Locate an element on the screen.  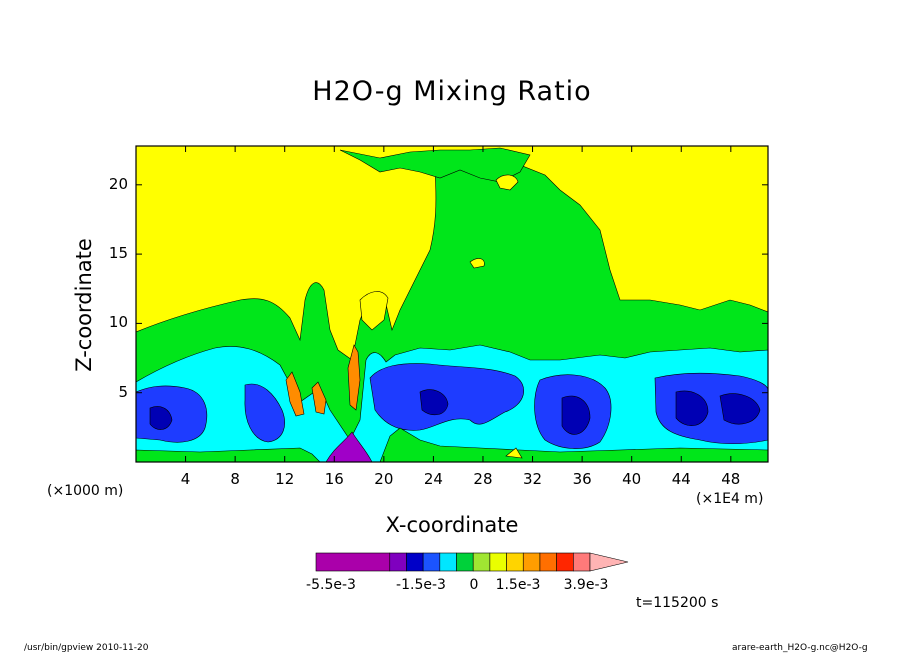
x-tick-label: 36 is located at coordinates (582, 479).